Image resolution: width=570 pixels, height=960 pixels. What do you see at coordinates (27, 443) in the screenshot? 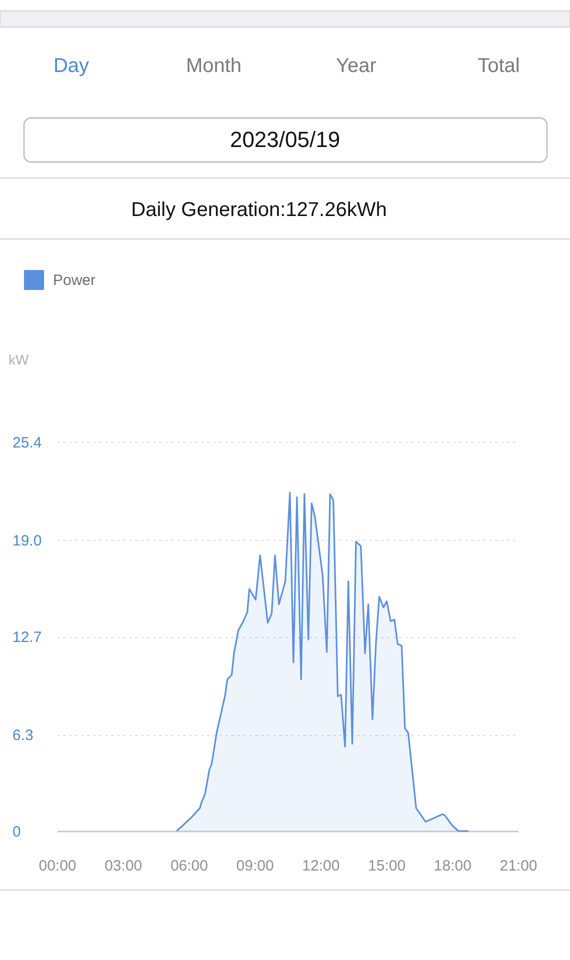
I see `y-tick-label: 25.4` at bounding box center [27, 443].